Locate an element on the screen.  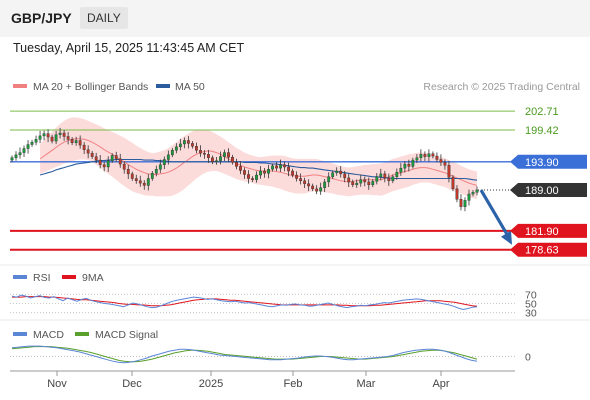
legend-label-macd: MACD is located at coordinates (48, 335).